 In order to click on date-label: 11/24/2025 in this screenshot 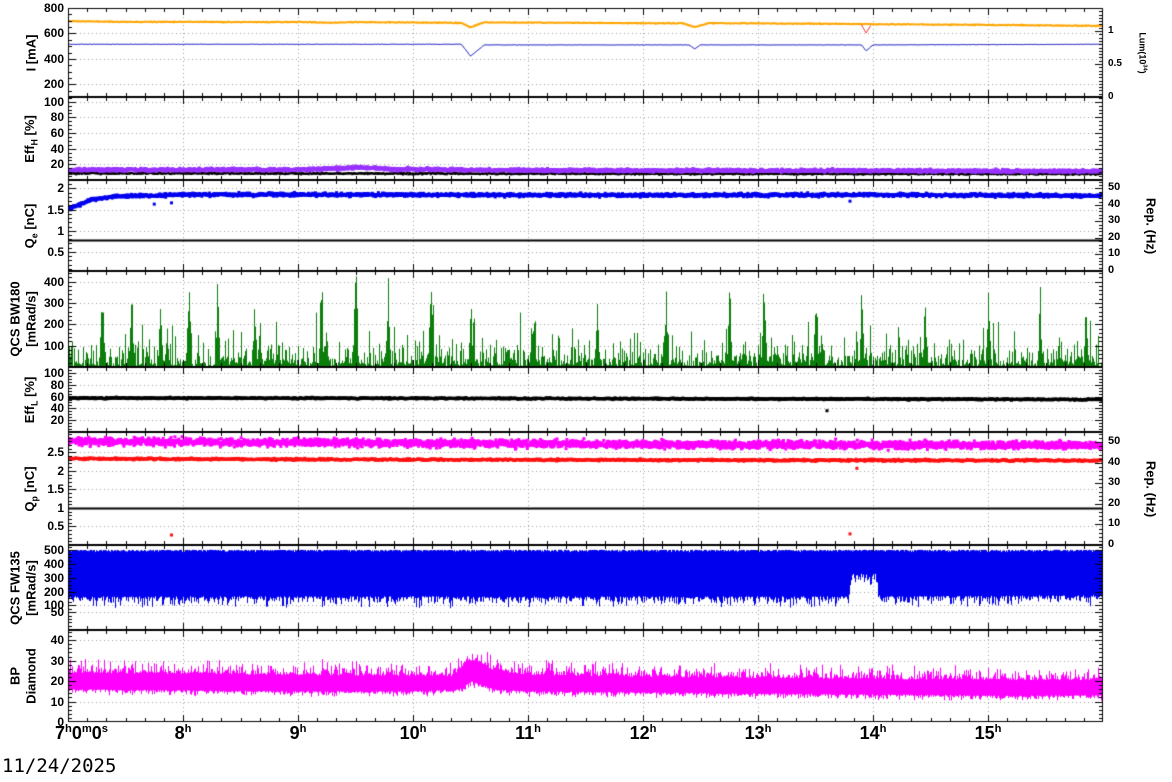, I will do `click(59, 766)`.